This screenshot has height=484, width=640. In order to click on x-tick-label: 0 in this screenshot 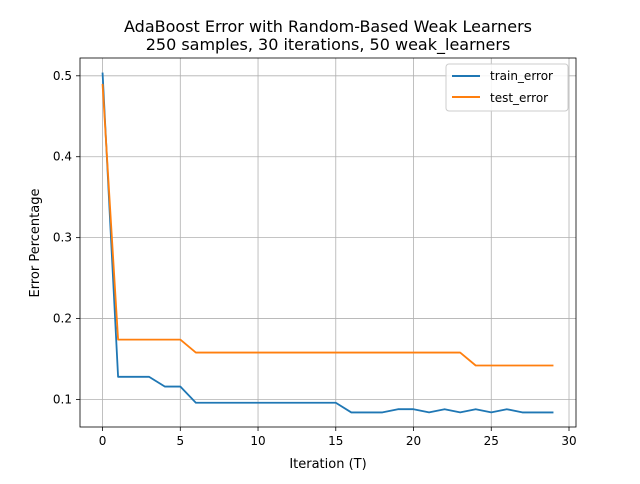, I will do `click(103, 441)`.